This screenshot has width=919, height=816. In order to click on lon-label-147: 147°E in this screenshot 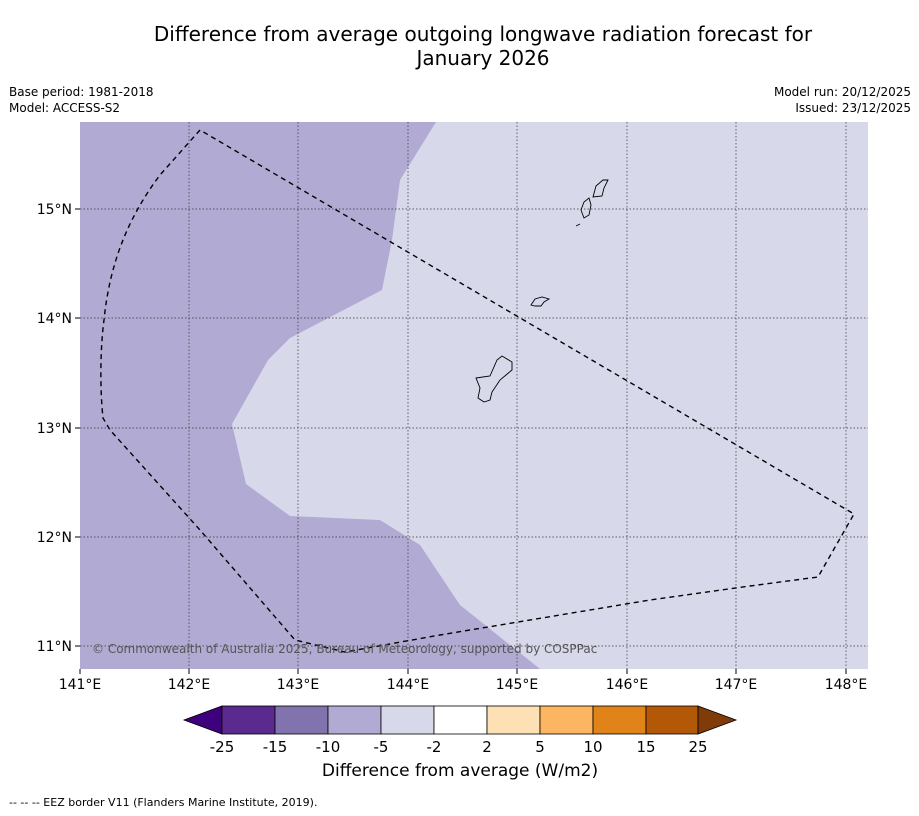, I will do `click(736, 685)`.